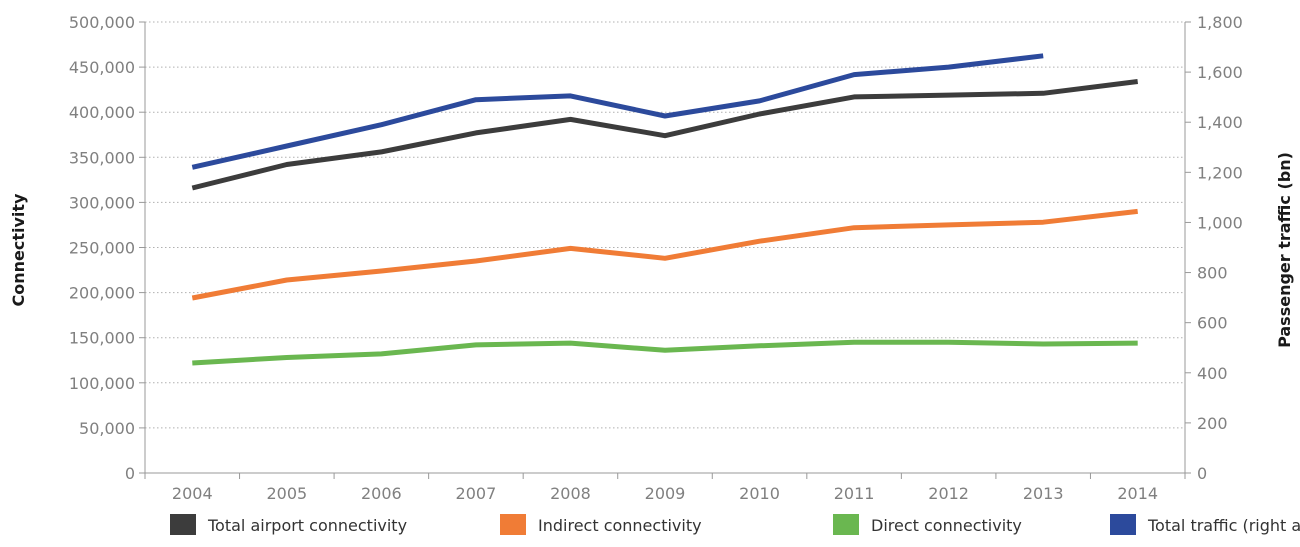  I want to click on right-tick-label: 400, so click(1212, 373).